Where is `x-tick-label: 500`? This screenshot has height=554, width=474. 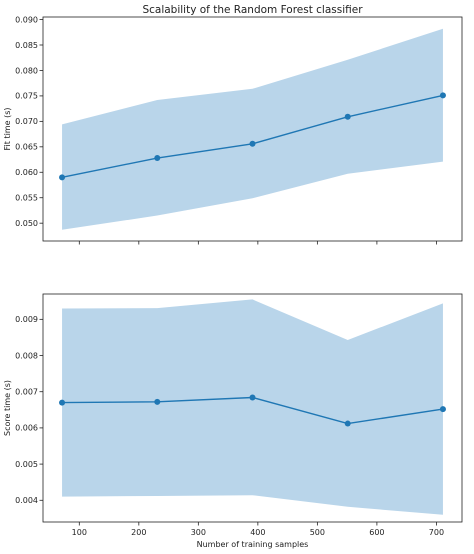 x-tick-label: 500 is located at coordinates (317, 532).